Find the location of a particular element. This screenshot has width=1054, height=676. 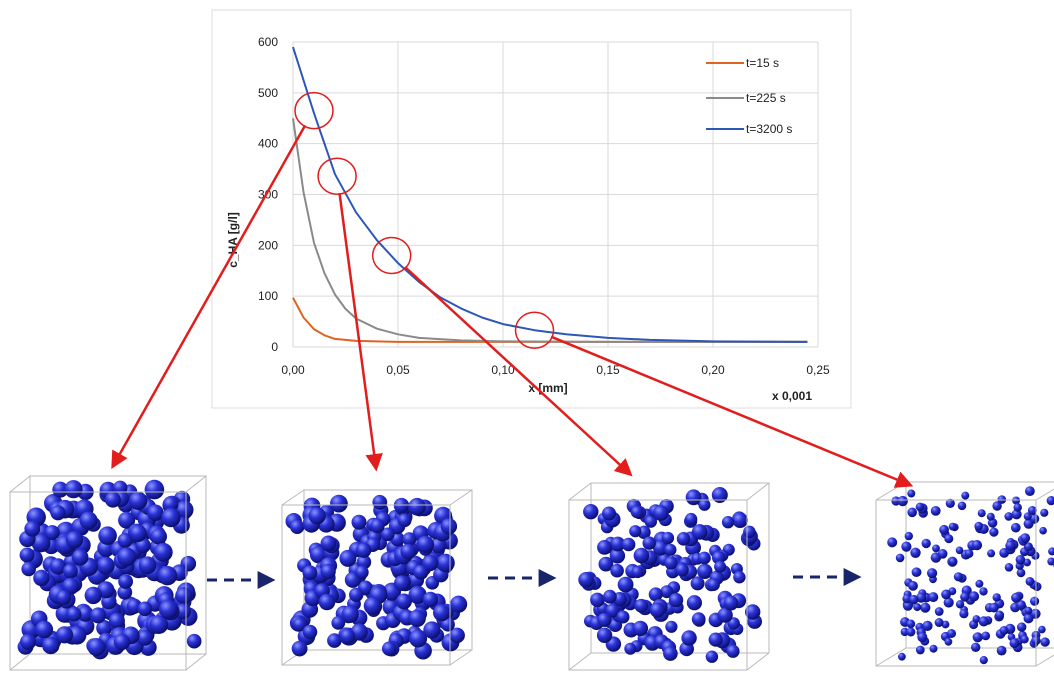

x-axis-multiplier: x 0,001 is located at coordinates (792, 396).